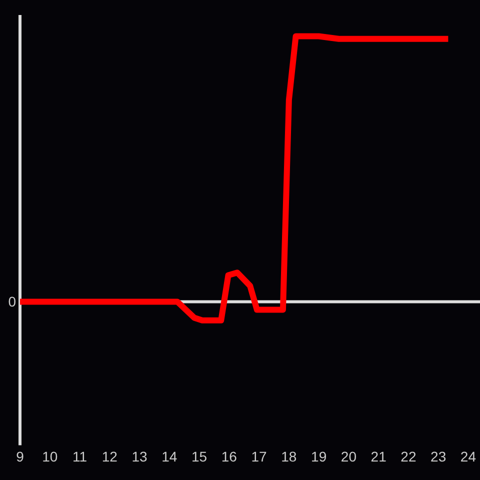 This screenshot has width=480, height=480. What do you see at coordinates (110, 456) in the screenshot?
I see `x-tick-label: 12` at bounding box center [110, 456].